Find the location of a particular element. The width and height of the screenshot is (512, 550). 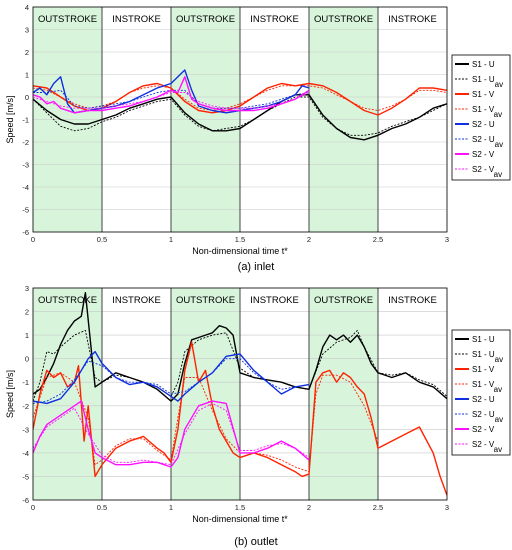

y-tick-label: 4 is located at coordinates (27, 7).